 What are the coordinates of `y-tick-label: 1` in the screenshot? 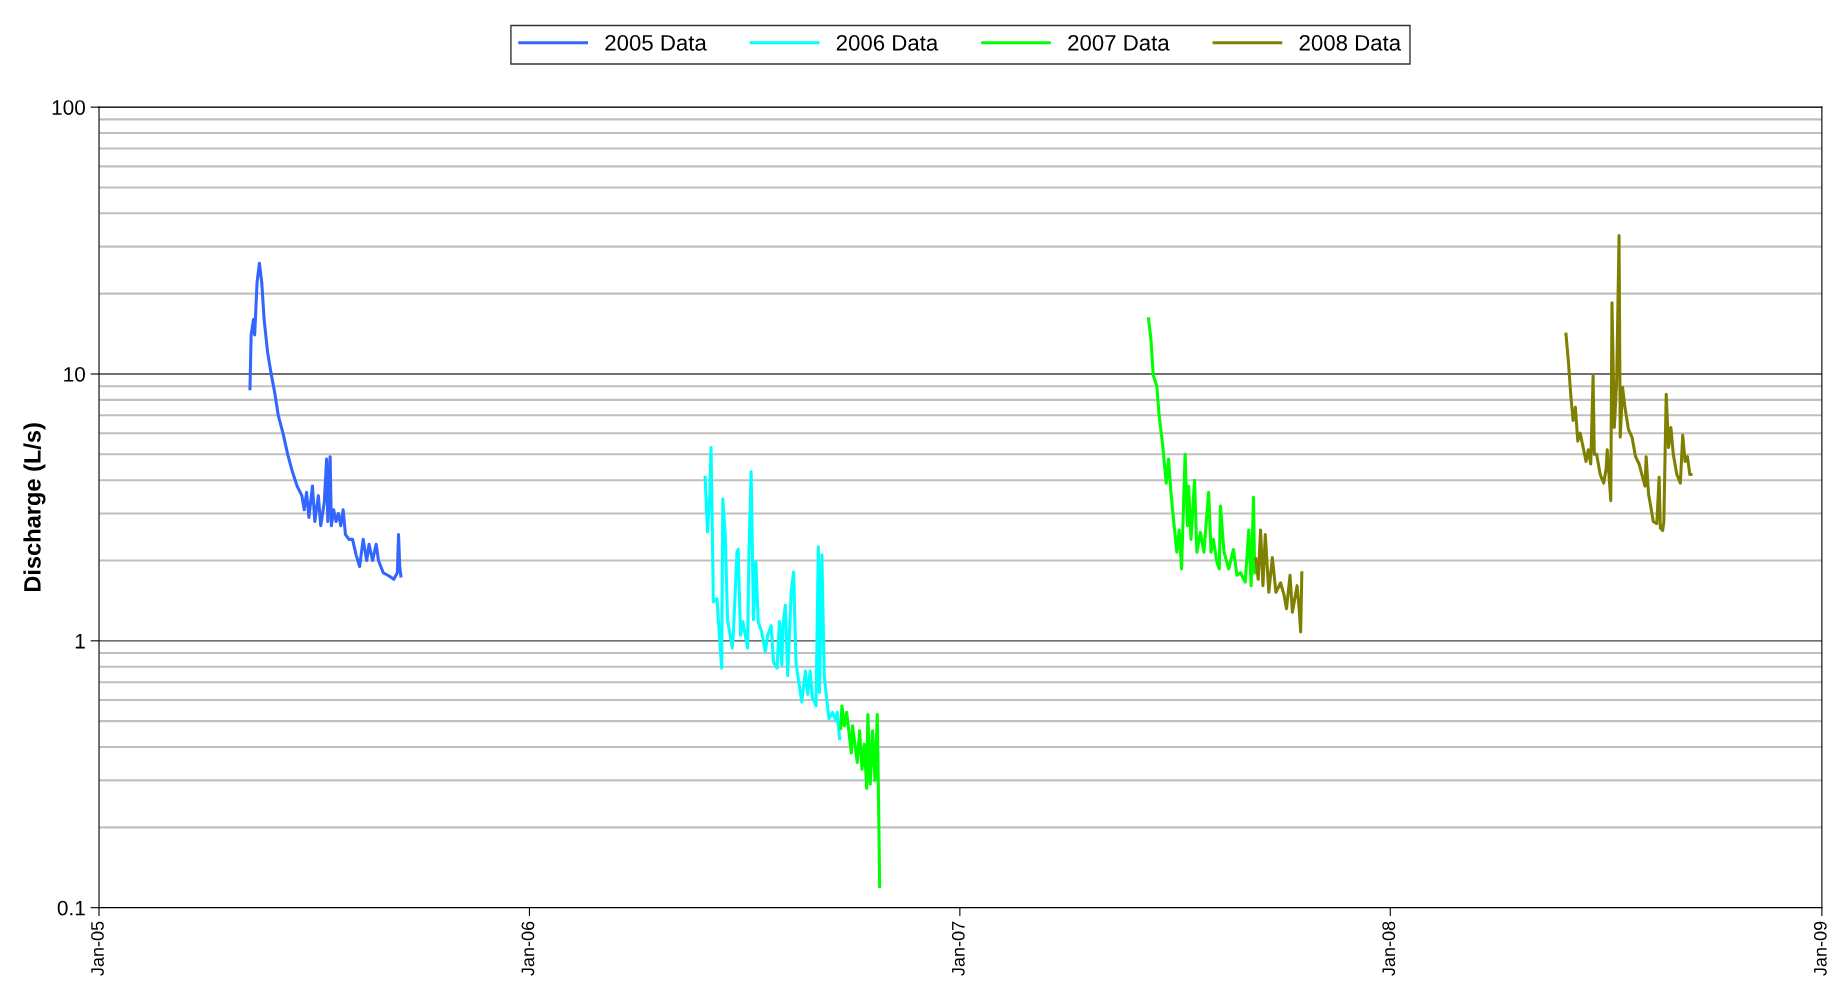 It's located at (80, 641).